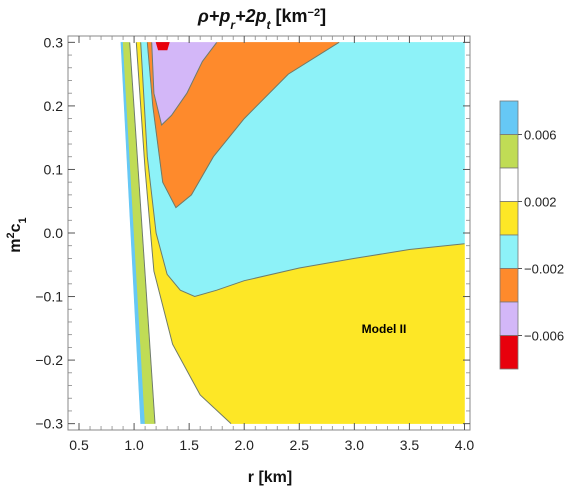 Image resolution: width=576 pixels, height=488 pixels. I want to click on x-tick-label: 0.5, so click(79, 445).